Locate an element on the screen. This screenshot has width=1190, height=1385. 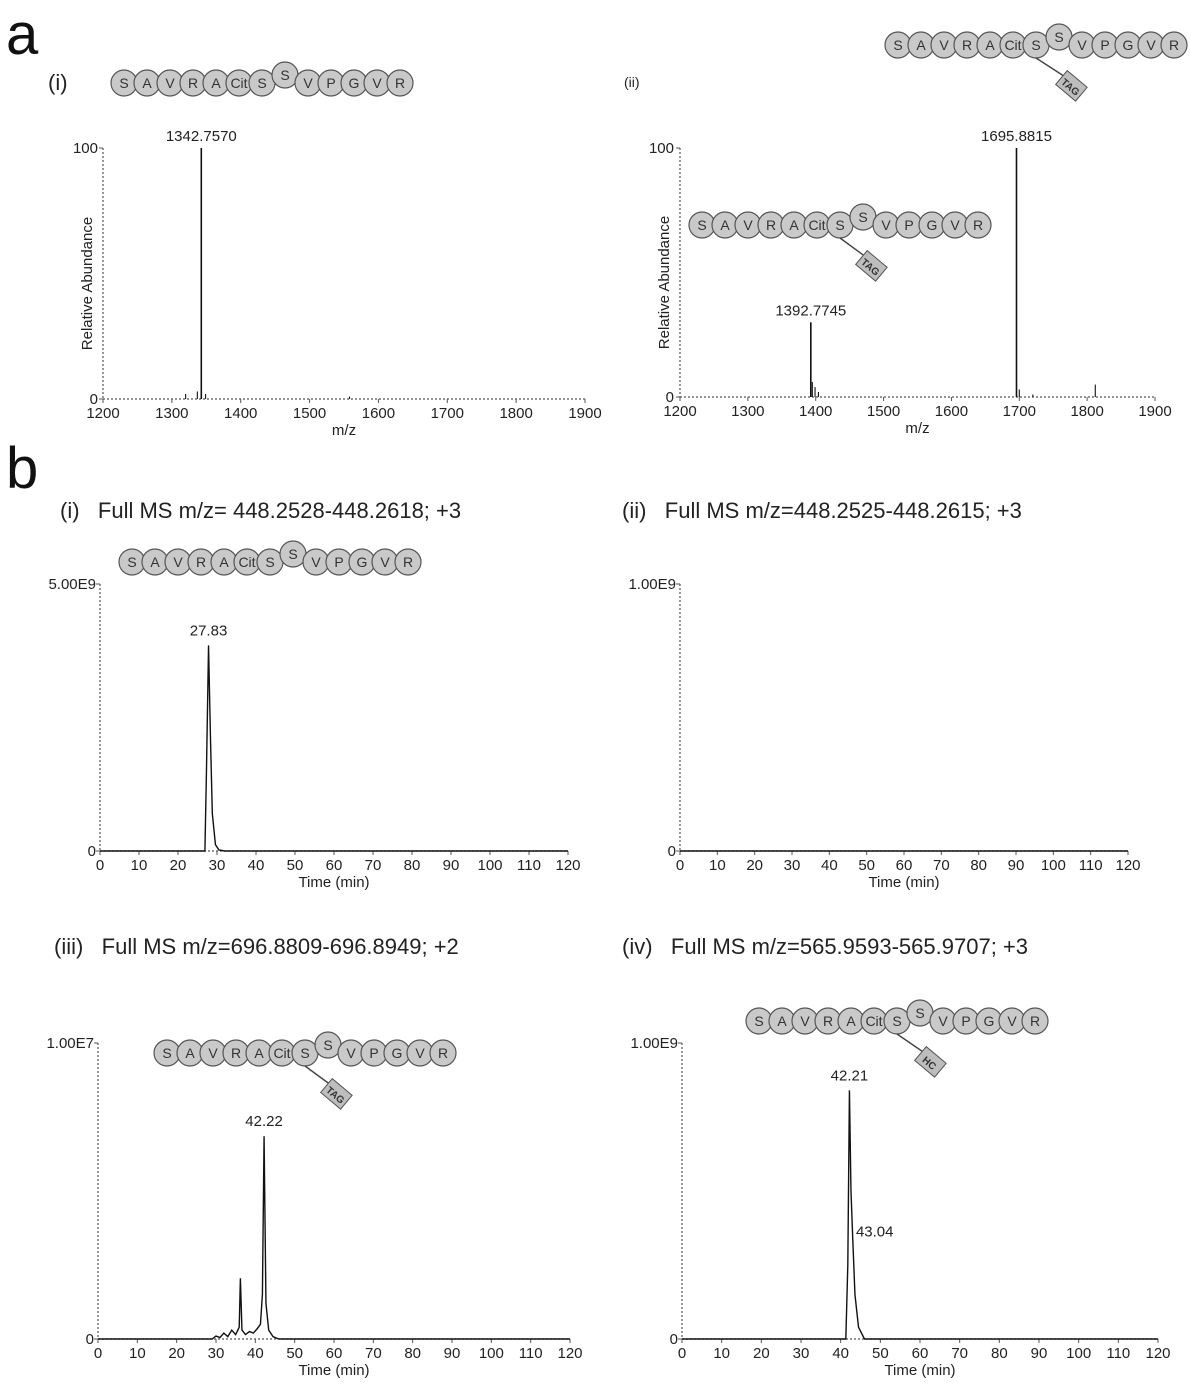
peak-label: 1392.7745 is located at coordinates (810, 310).